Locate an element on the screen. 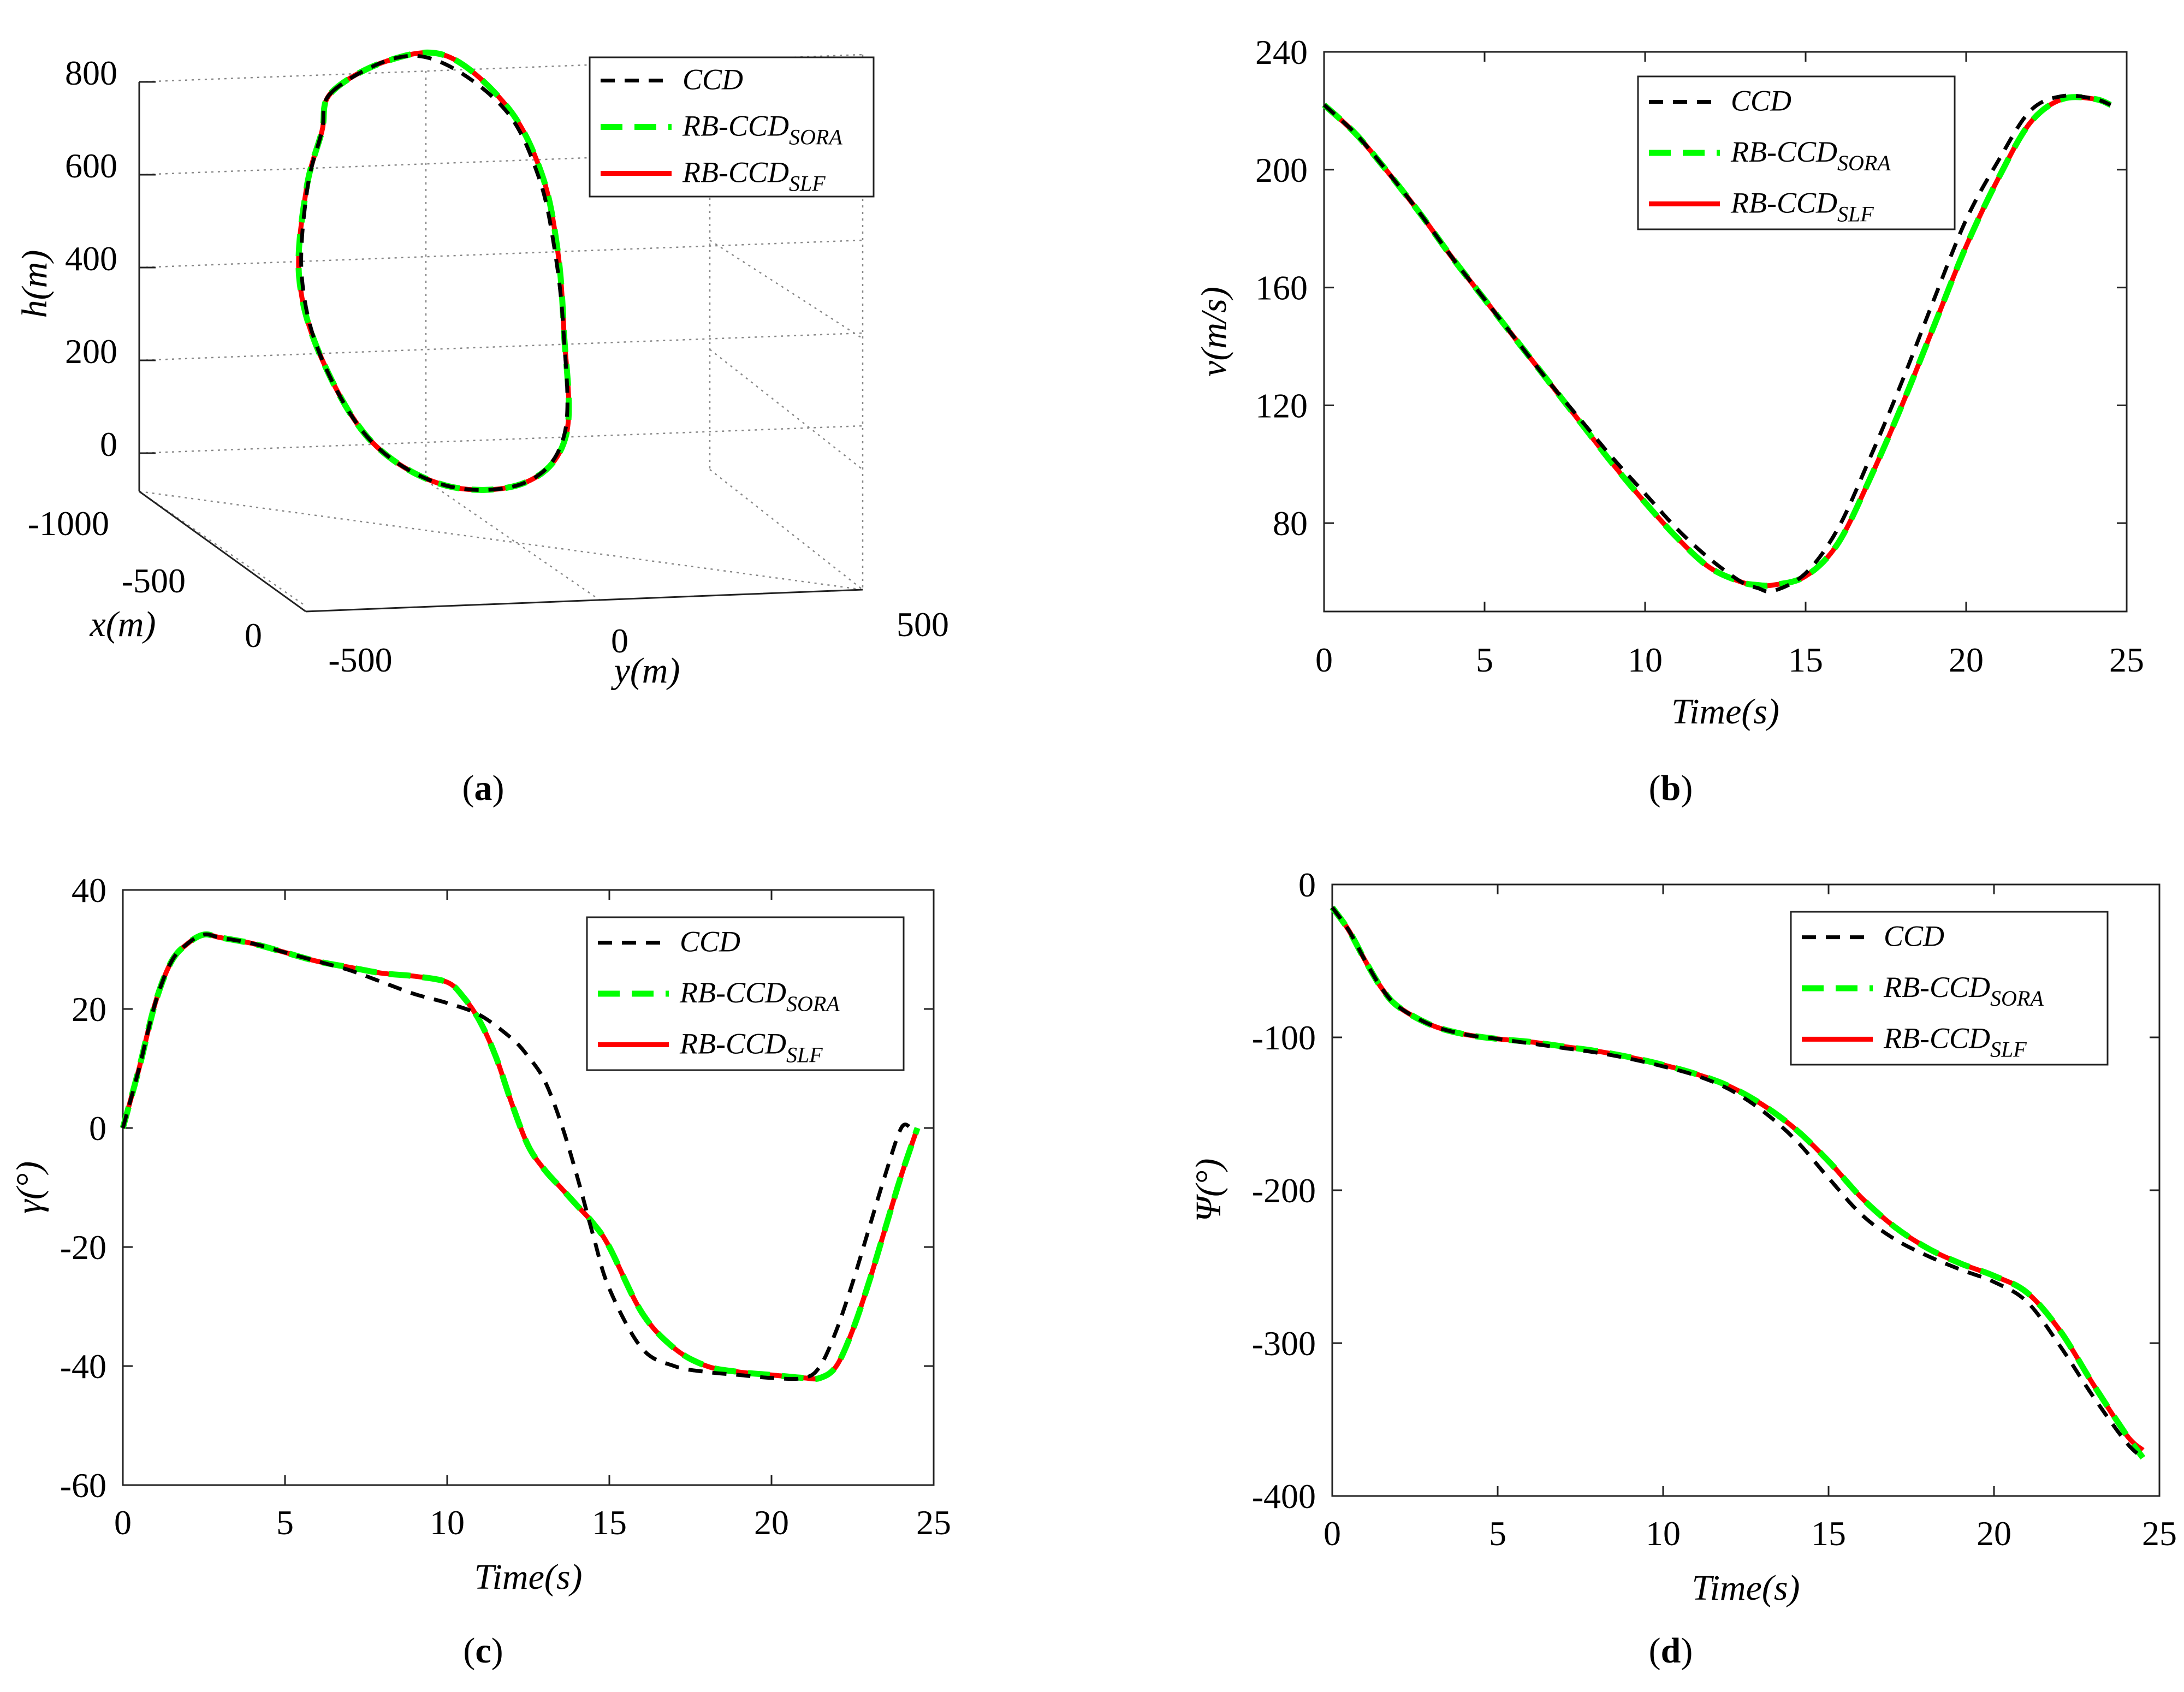 This screenshot has width=2184, height=1692. panel-c-series-sora is located at coordinates (520, 1156).